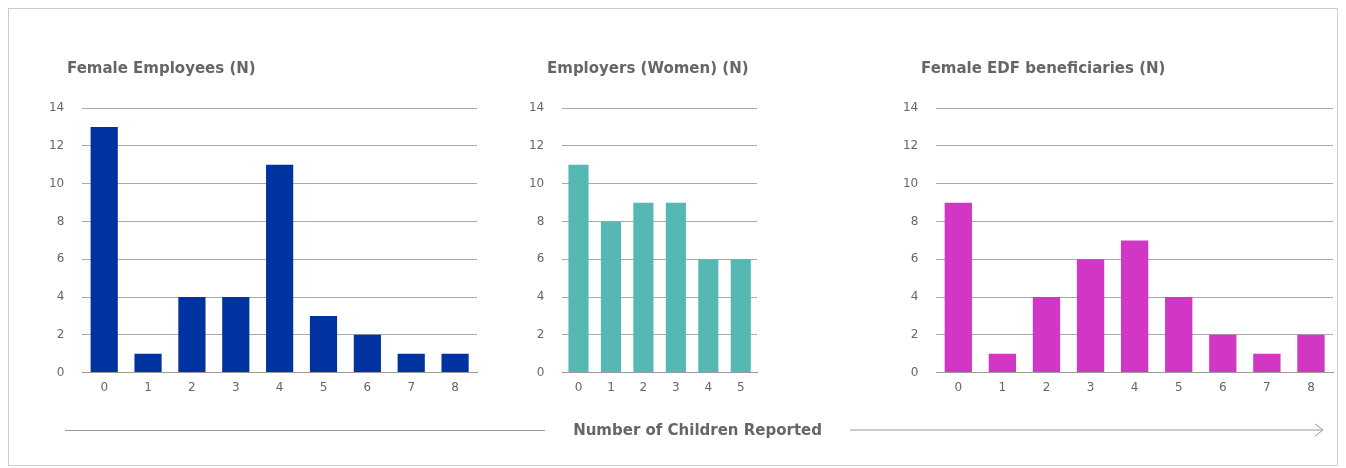  Describe the element at coordinates (648, 69) in the screenshot. I see `chart-title: Employers (Women) (N)` at that location.